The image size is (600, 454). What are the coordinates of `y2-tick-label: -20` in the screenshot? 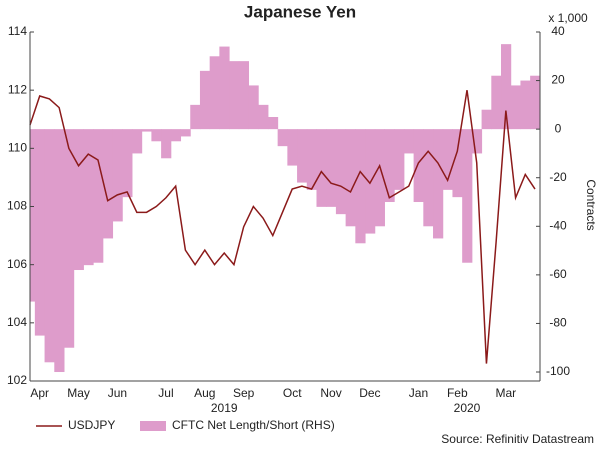 It's located at (558, 177).